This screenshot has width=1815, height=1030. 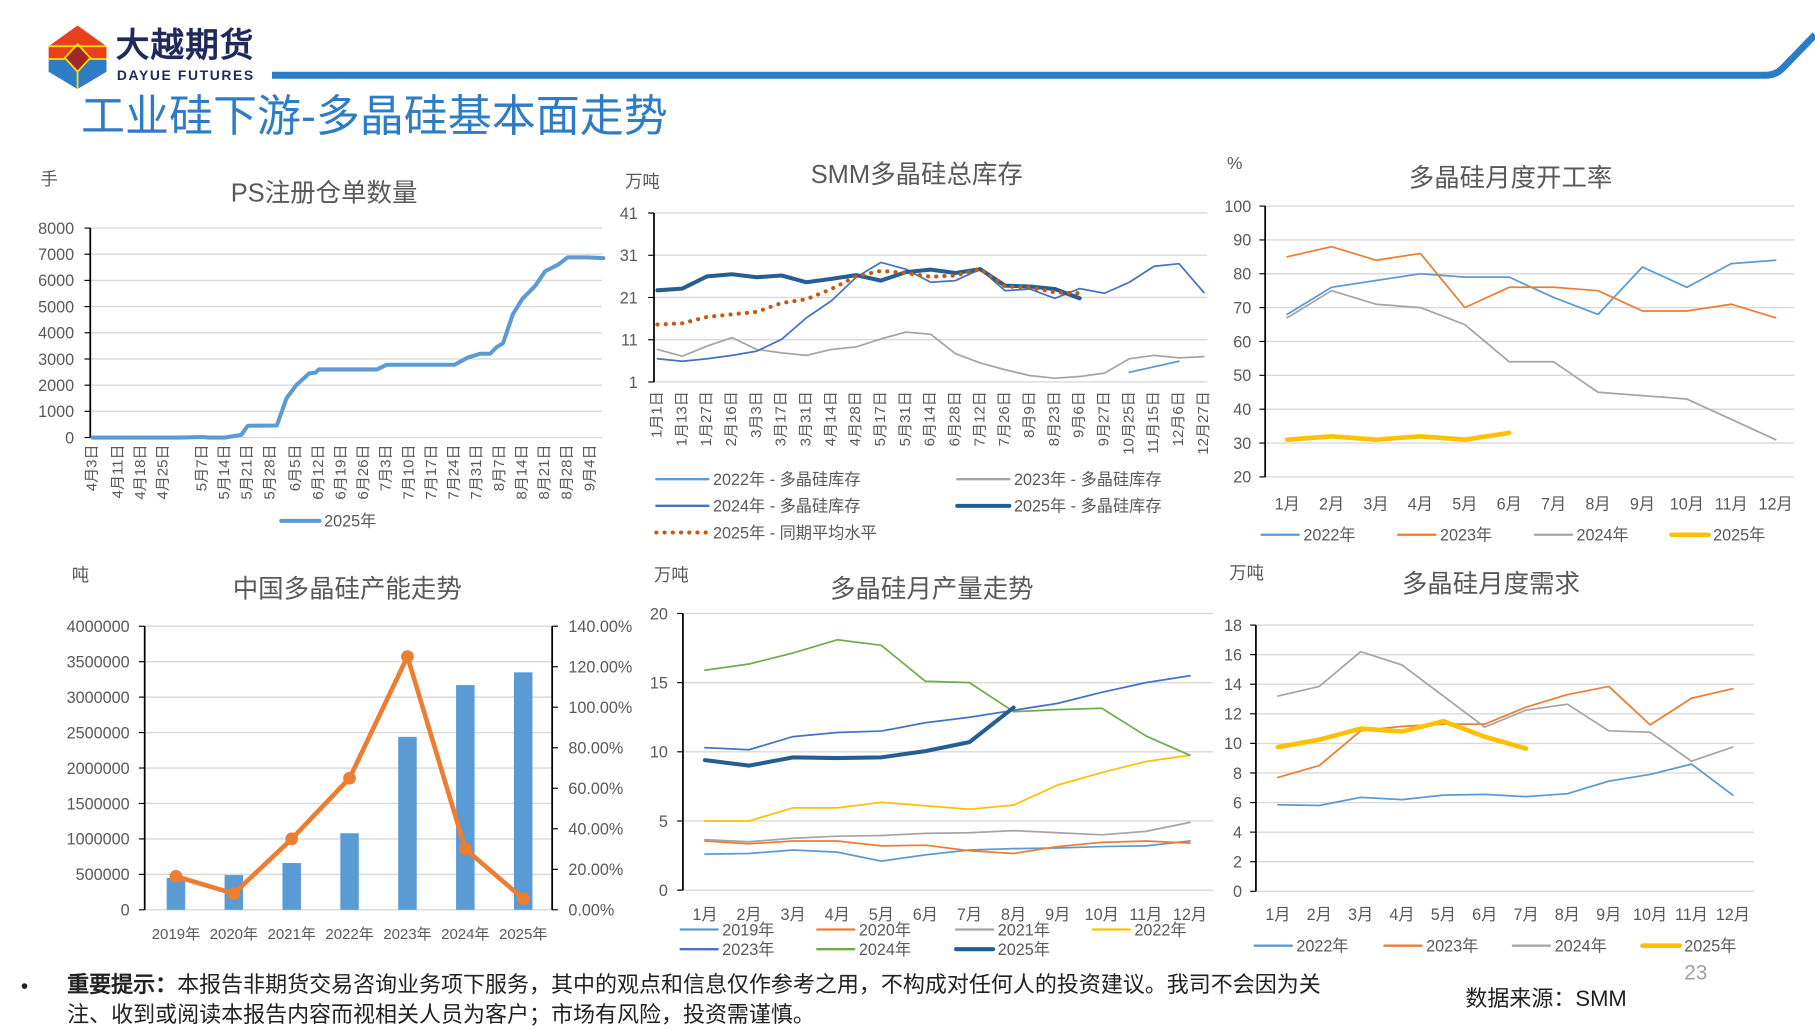 I want to click on x-tick-label: 5月7日, so click(x=201, y=467).